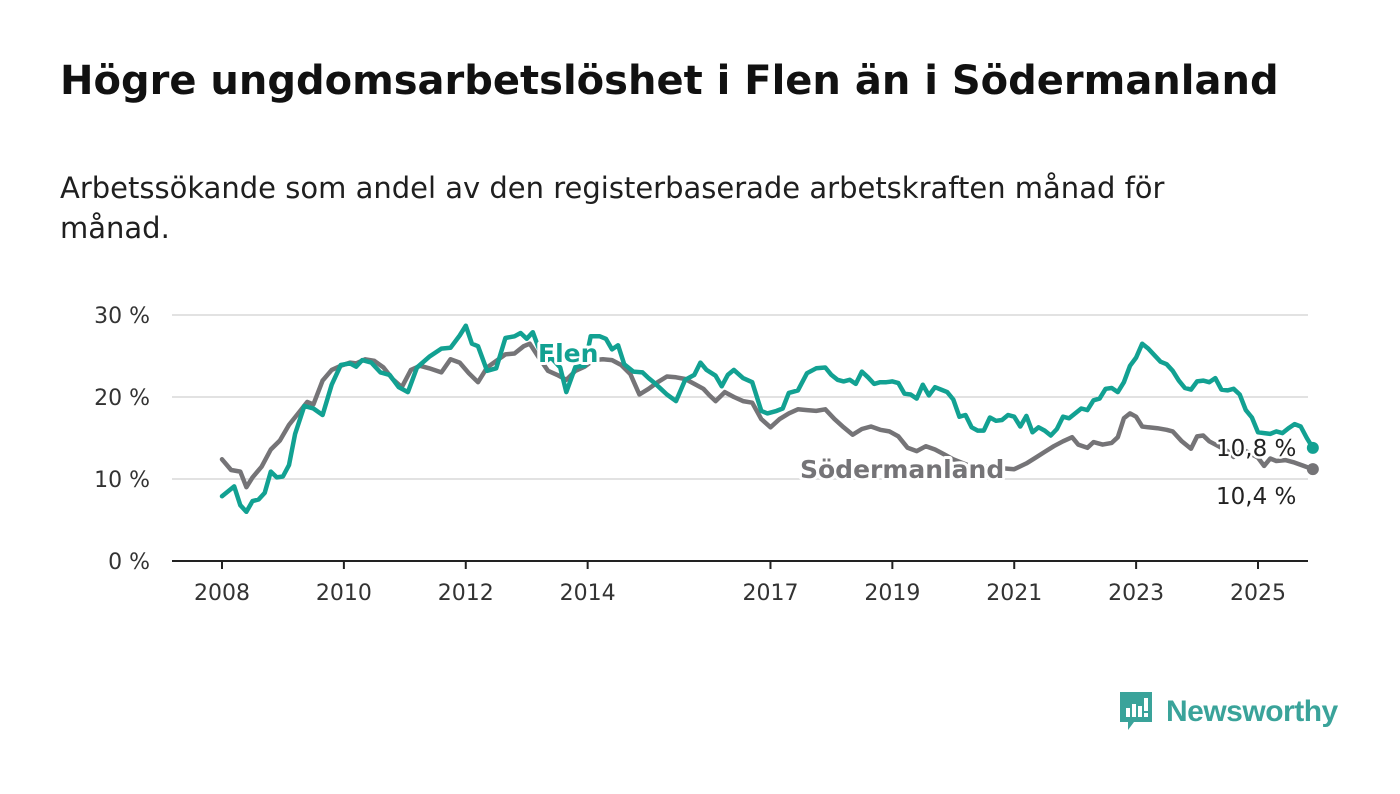 The height and width of the screenshot is (794, 1400). I want to click on x-tick-label: 2023, so click(1136, 593).